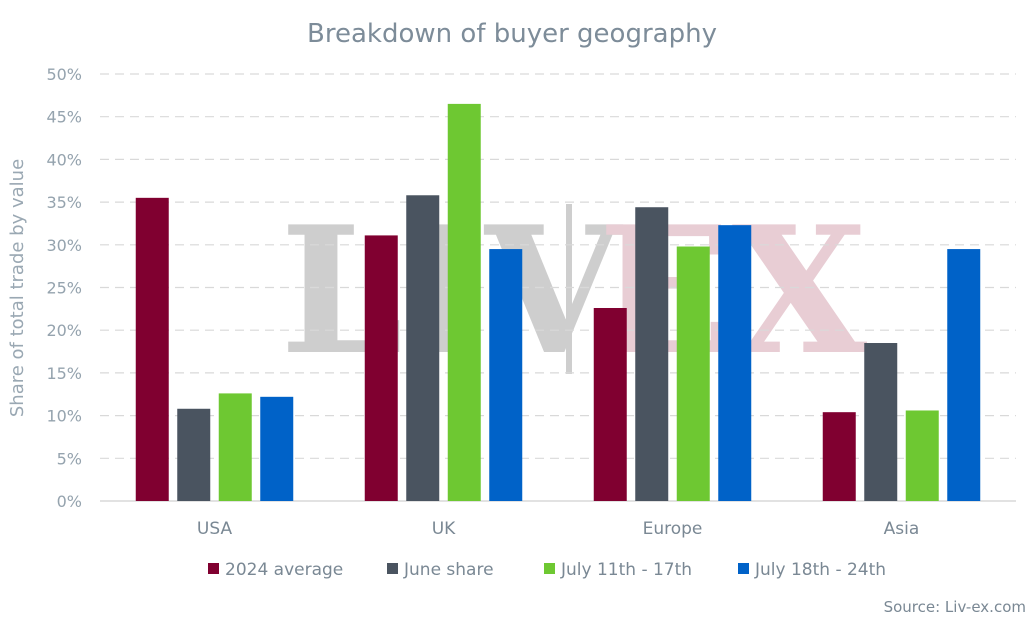 The height and width of the screenshot is (621, 1035). Describe the element at coordinates (902, 529) in the screenshot. I see `x-category-label: Asia` at that location.